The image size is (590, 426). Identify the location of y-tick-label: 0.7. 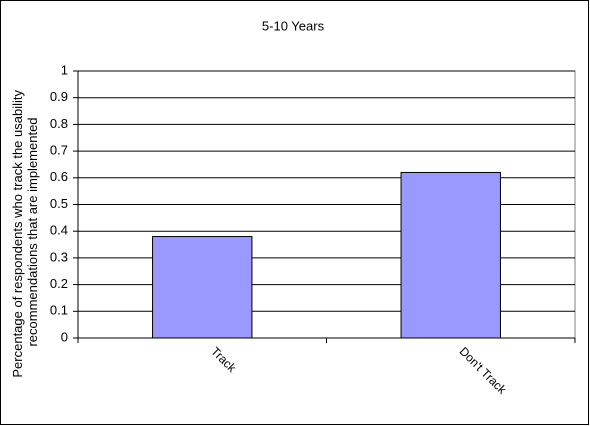
(59, 150).